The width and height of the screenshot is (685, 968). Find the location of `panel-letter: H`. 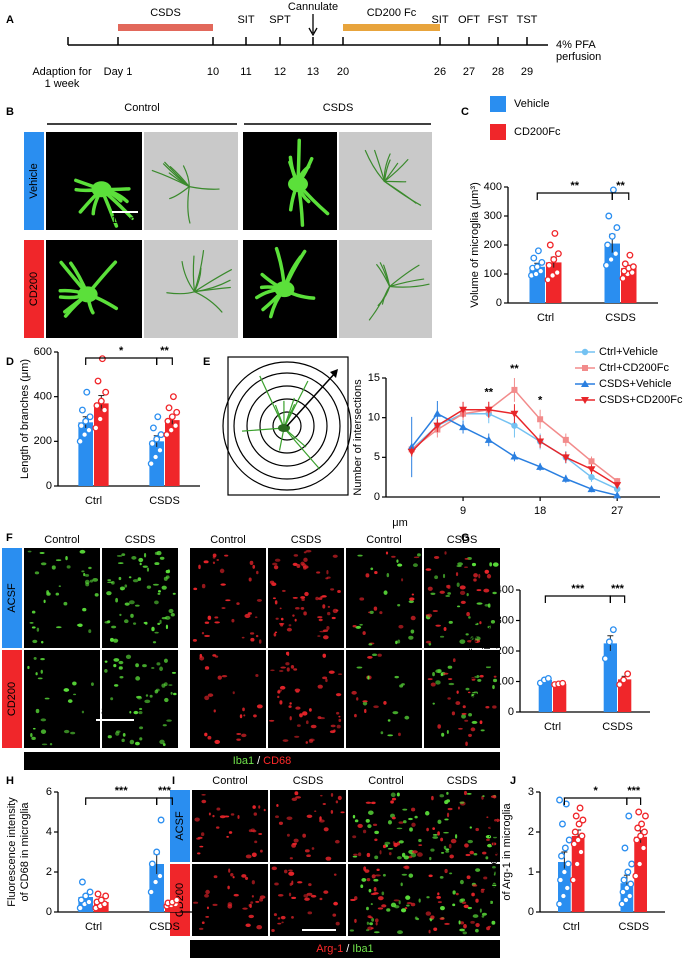

panel-letter: H is located at coordinates (10, 781).